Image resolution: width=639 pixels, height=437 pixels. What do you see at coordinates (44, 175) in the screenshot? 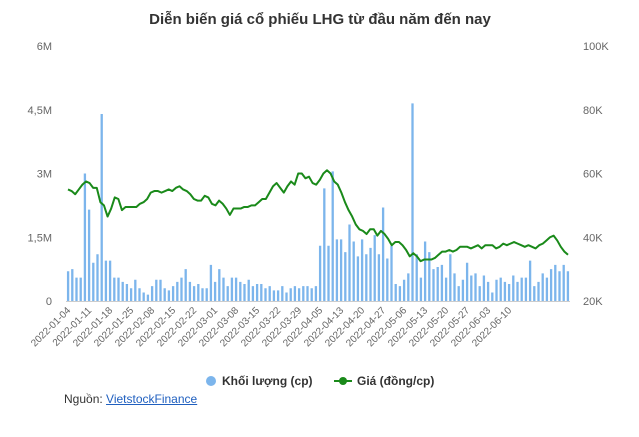
I see `left-tick-label: 3M` at bounding box center [44, 175].